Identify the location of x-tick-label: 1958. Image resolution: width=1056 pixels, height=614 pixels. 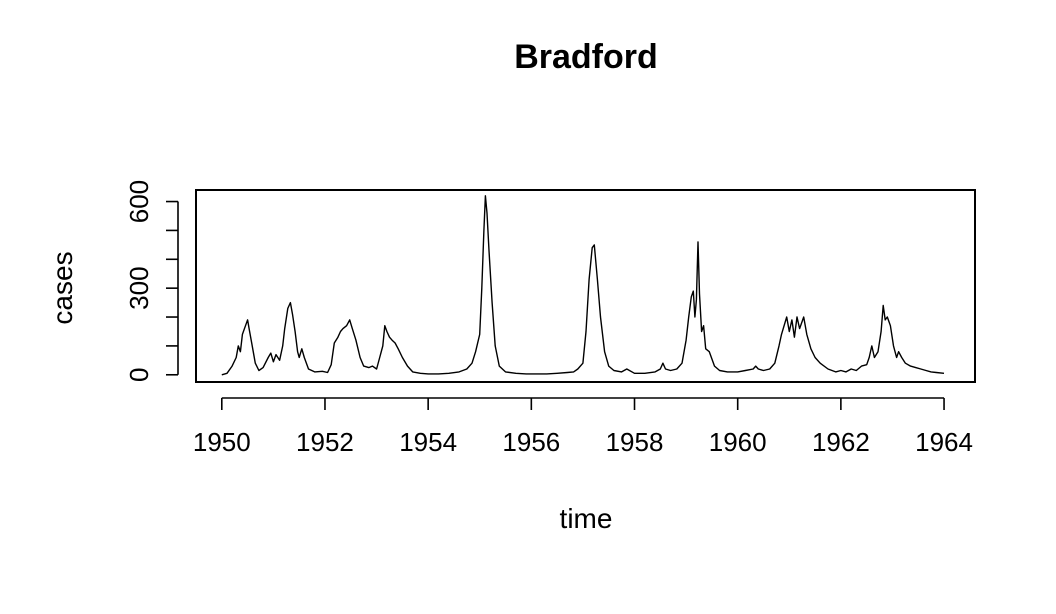
(635, 442).